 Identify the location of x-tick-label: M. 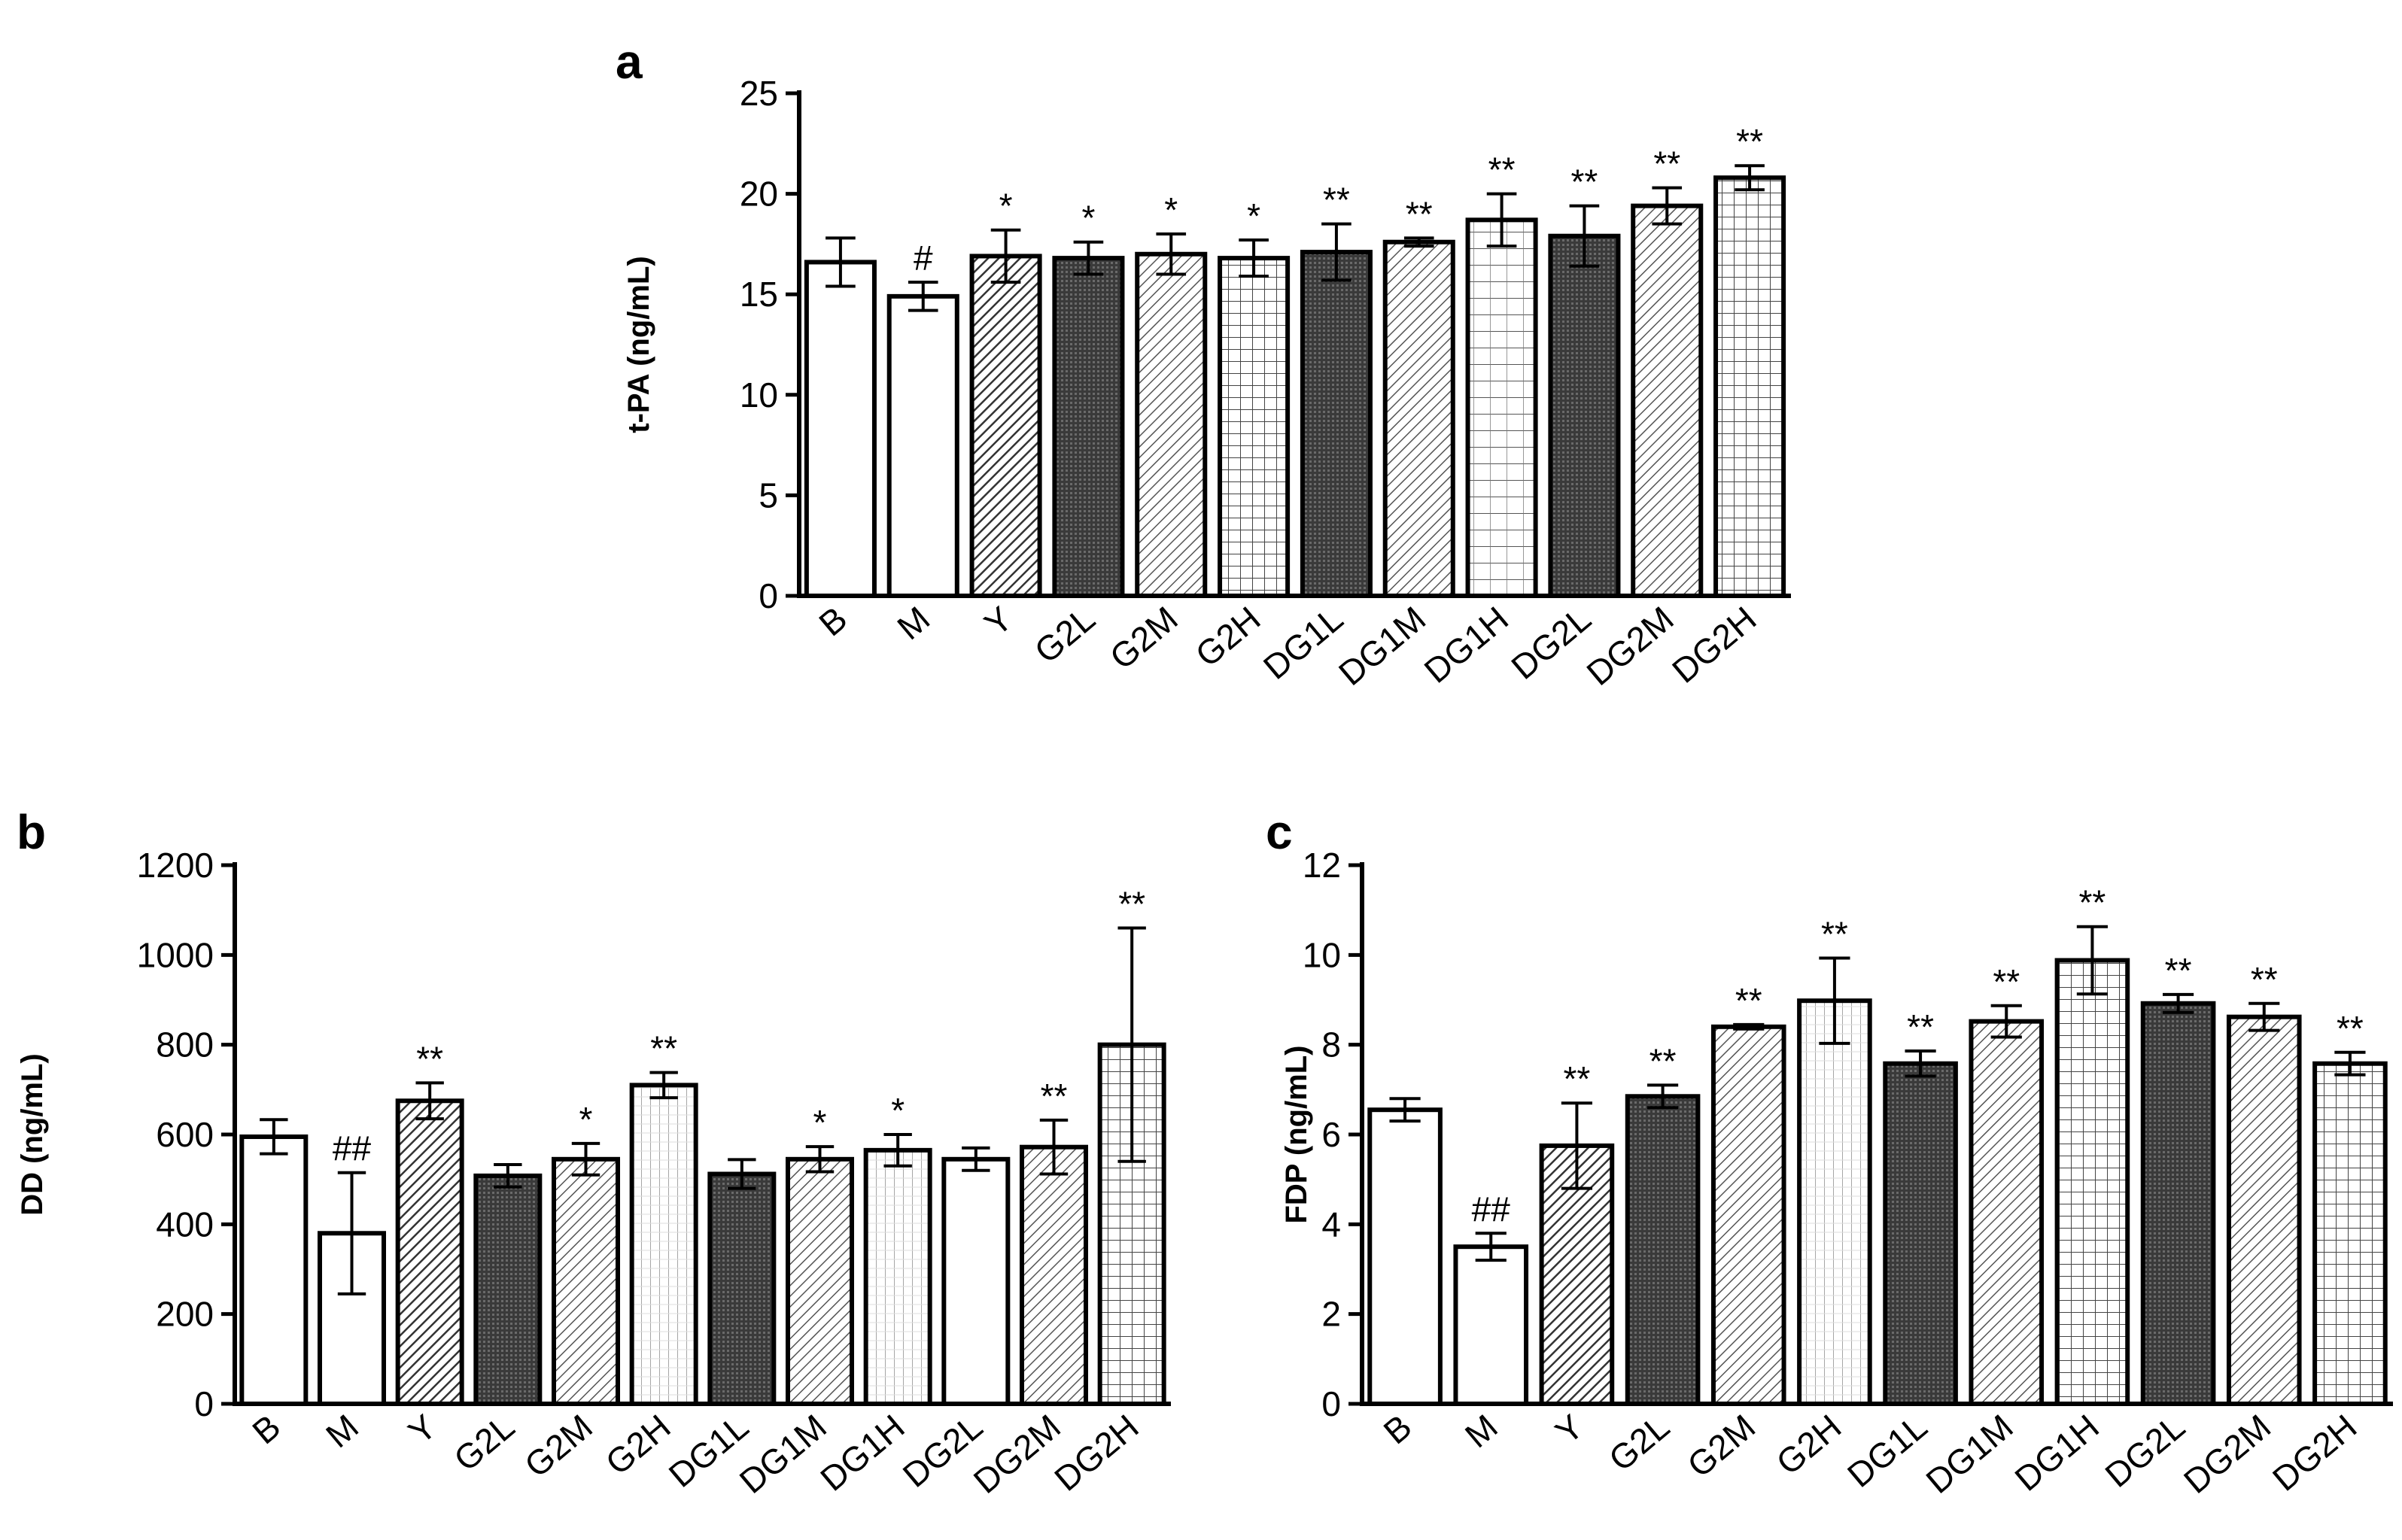
(1481, 1431).